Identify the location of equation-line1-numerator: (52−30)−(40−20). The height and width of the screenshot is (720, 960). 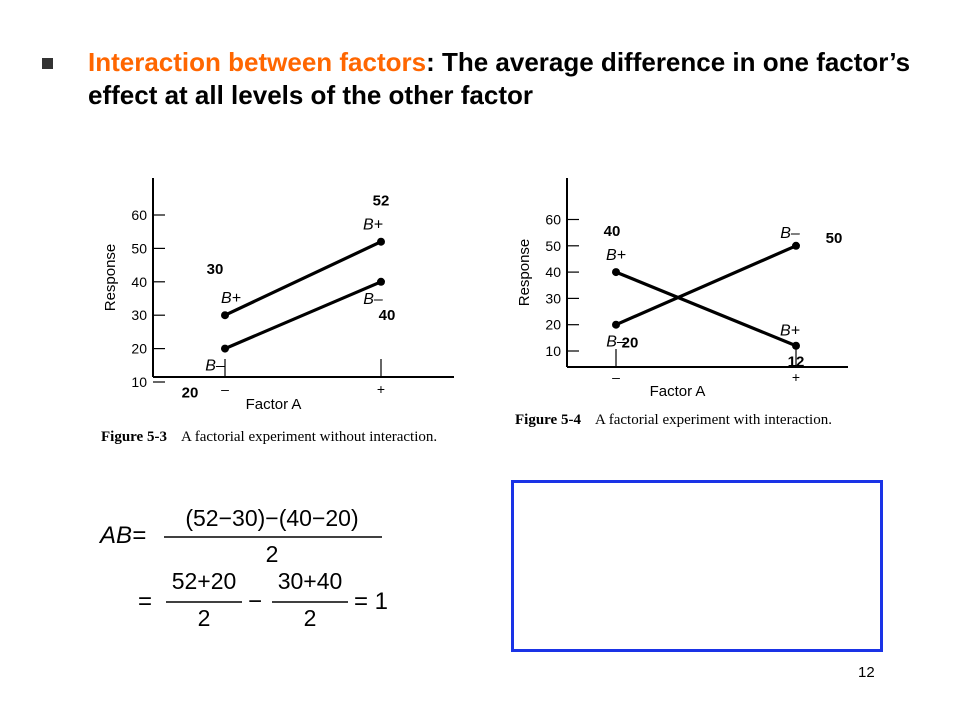
(271, 518).